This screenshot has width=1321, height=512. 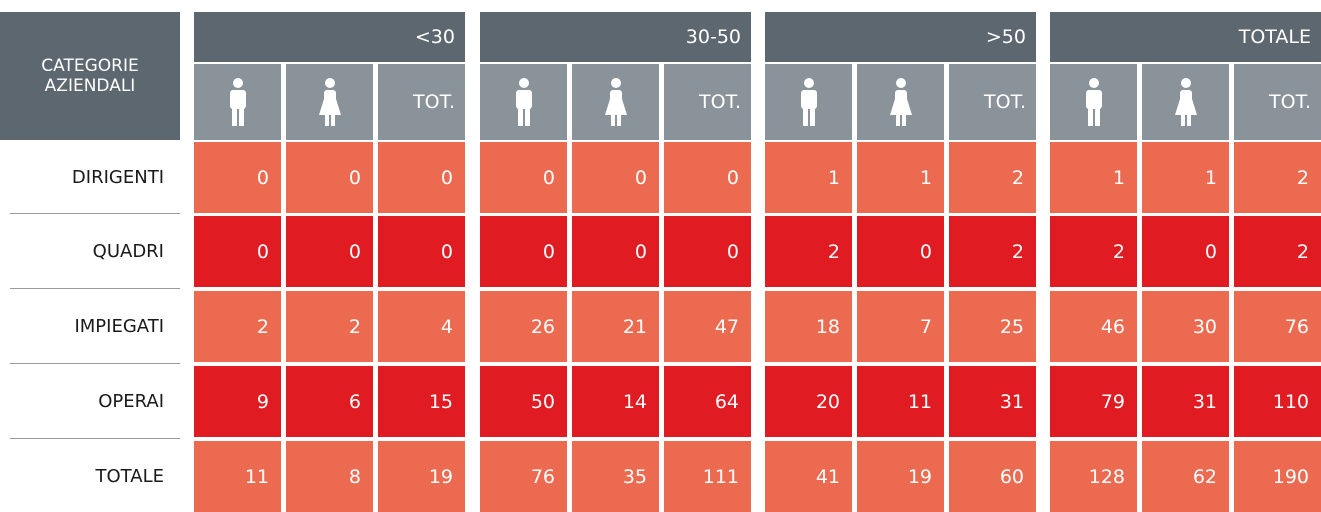 I want to click on value-cell: 190, so click(x=1277, y=476).